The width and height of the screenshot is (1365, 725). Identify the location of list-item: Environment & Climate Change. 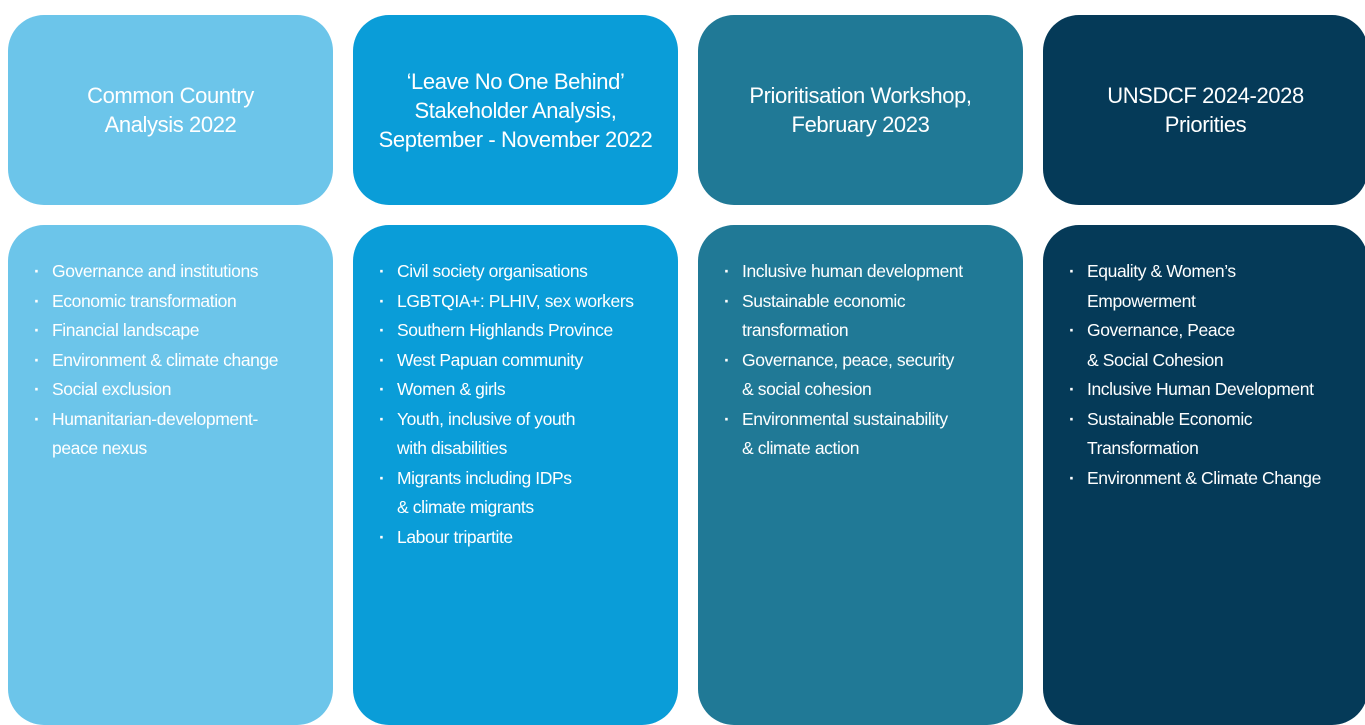
(1204, 479).